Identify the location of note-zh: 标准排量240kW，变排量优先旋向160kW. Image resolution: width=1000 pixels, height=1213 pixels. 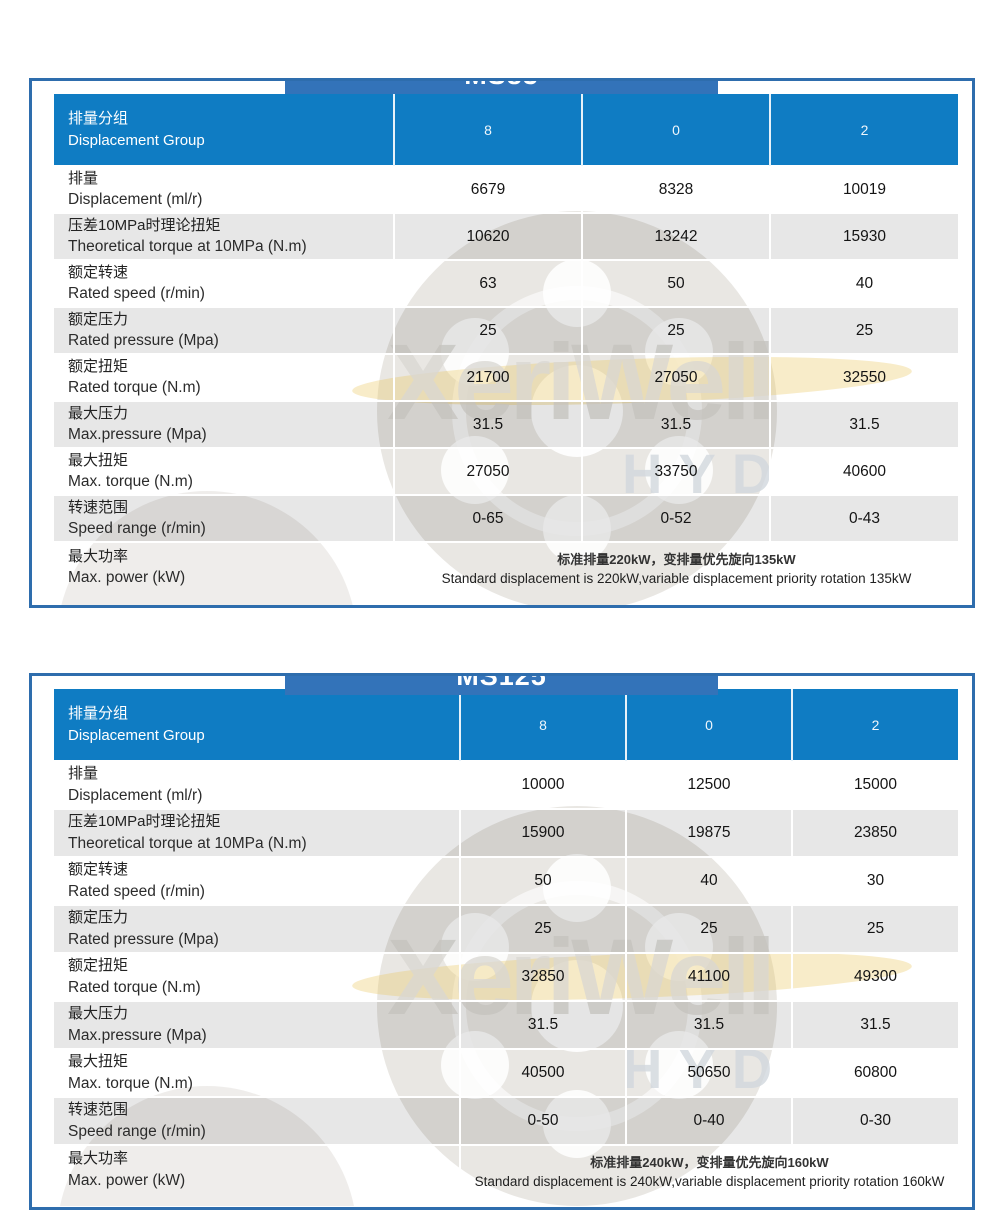
(709, 1162).